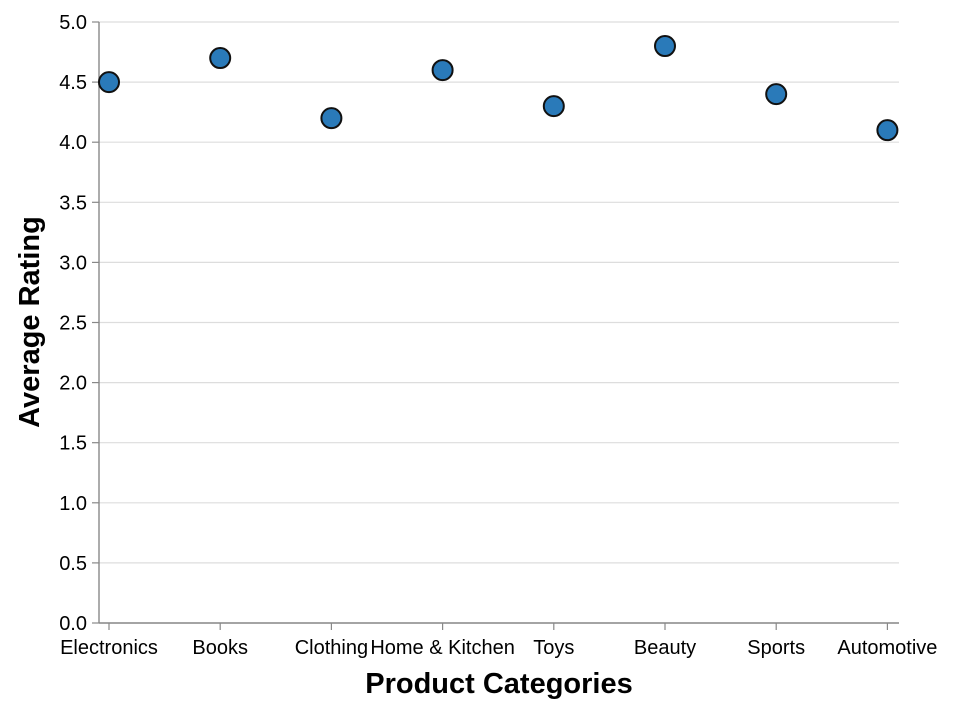 This screenshot has width=958, height=713. Describe the element at coordinates (442, 648) in the screenshot. I see `x-tick-label: Home & Kitchen` at that location.